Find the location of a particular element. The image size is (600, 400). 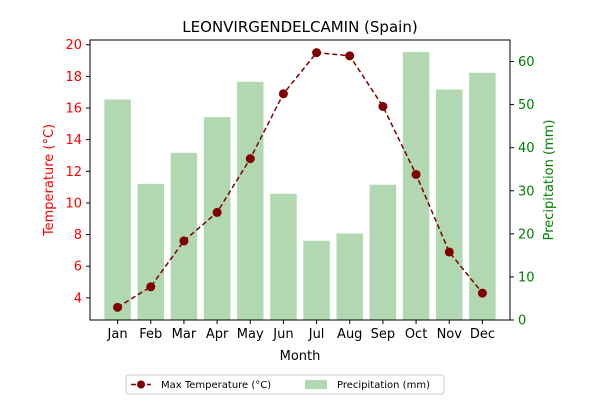

precipitation-bar-jan is located at coordinates (117, 209).